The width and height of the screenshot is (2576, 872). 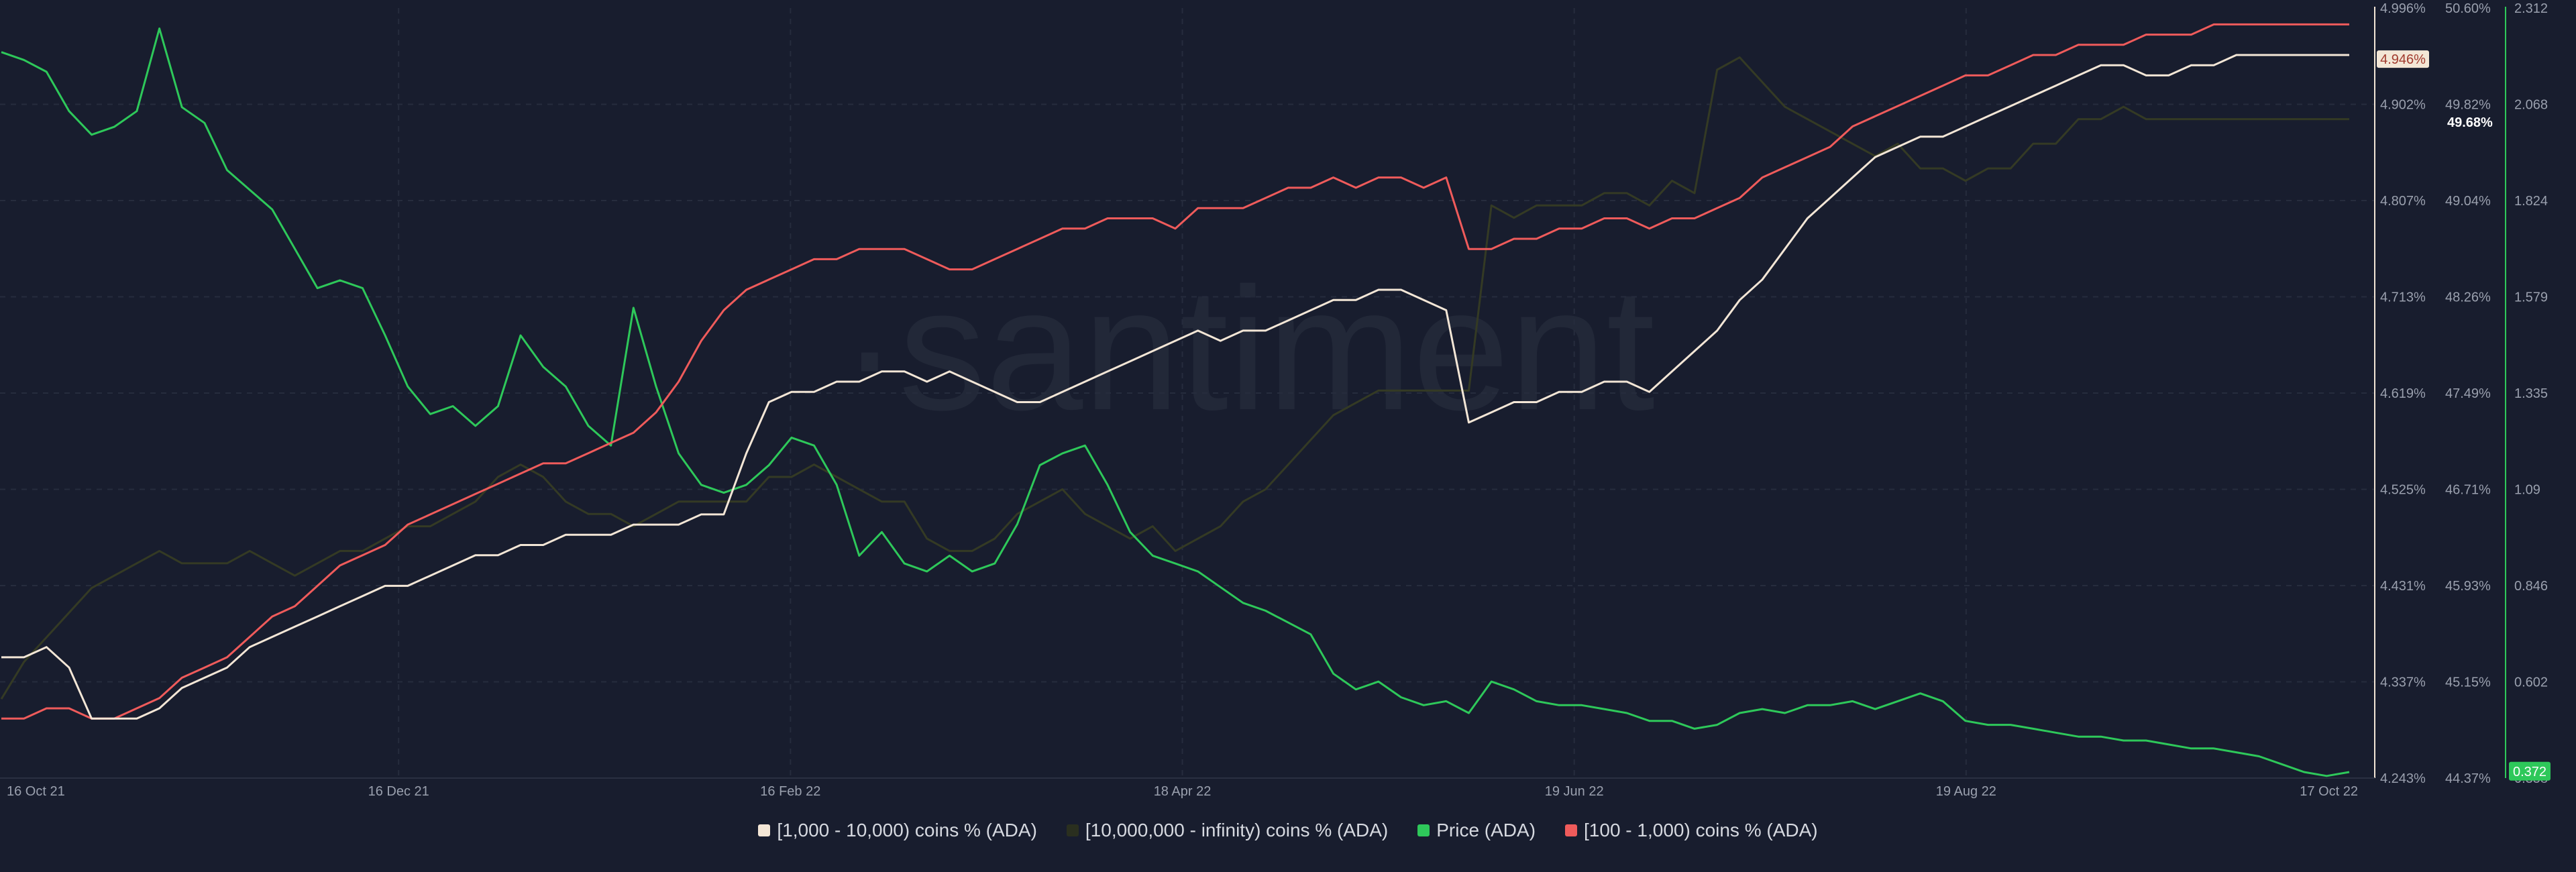 What do you see at coordinates (398, 791) in the screenshot?
I see `x-tick-label: 16 Dec 21` at bounding box center [398, 791].